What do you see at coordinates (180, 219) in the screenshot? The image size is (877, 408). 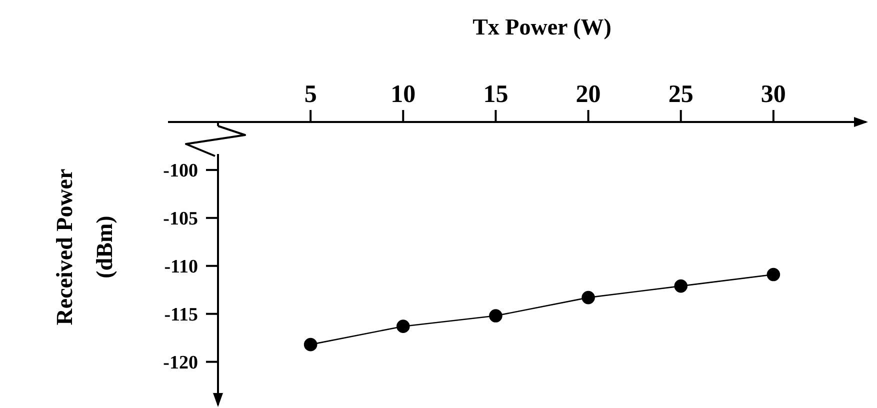 I see `y-tick-label: -105` at bounding box center [180, 219].